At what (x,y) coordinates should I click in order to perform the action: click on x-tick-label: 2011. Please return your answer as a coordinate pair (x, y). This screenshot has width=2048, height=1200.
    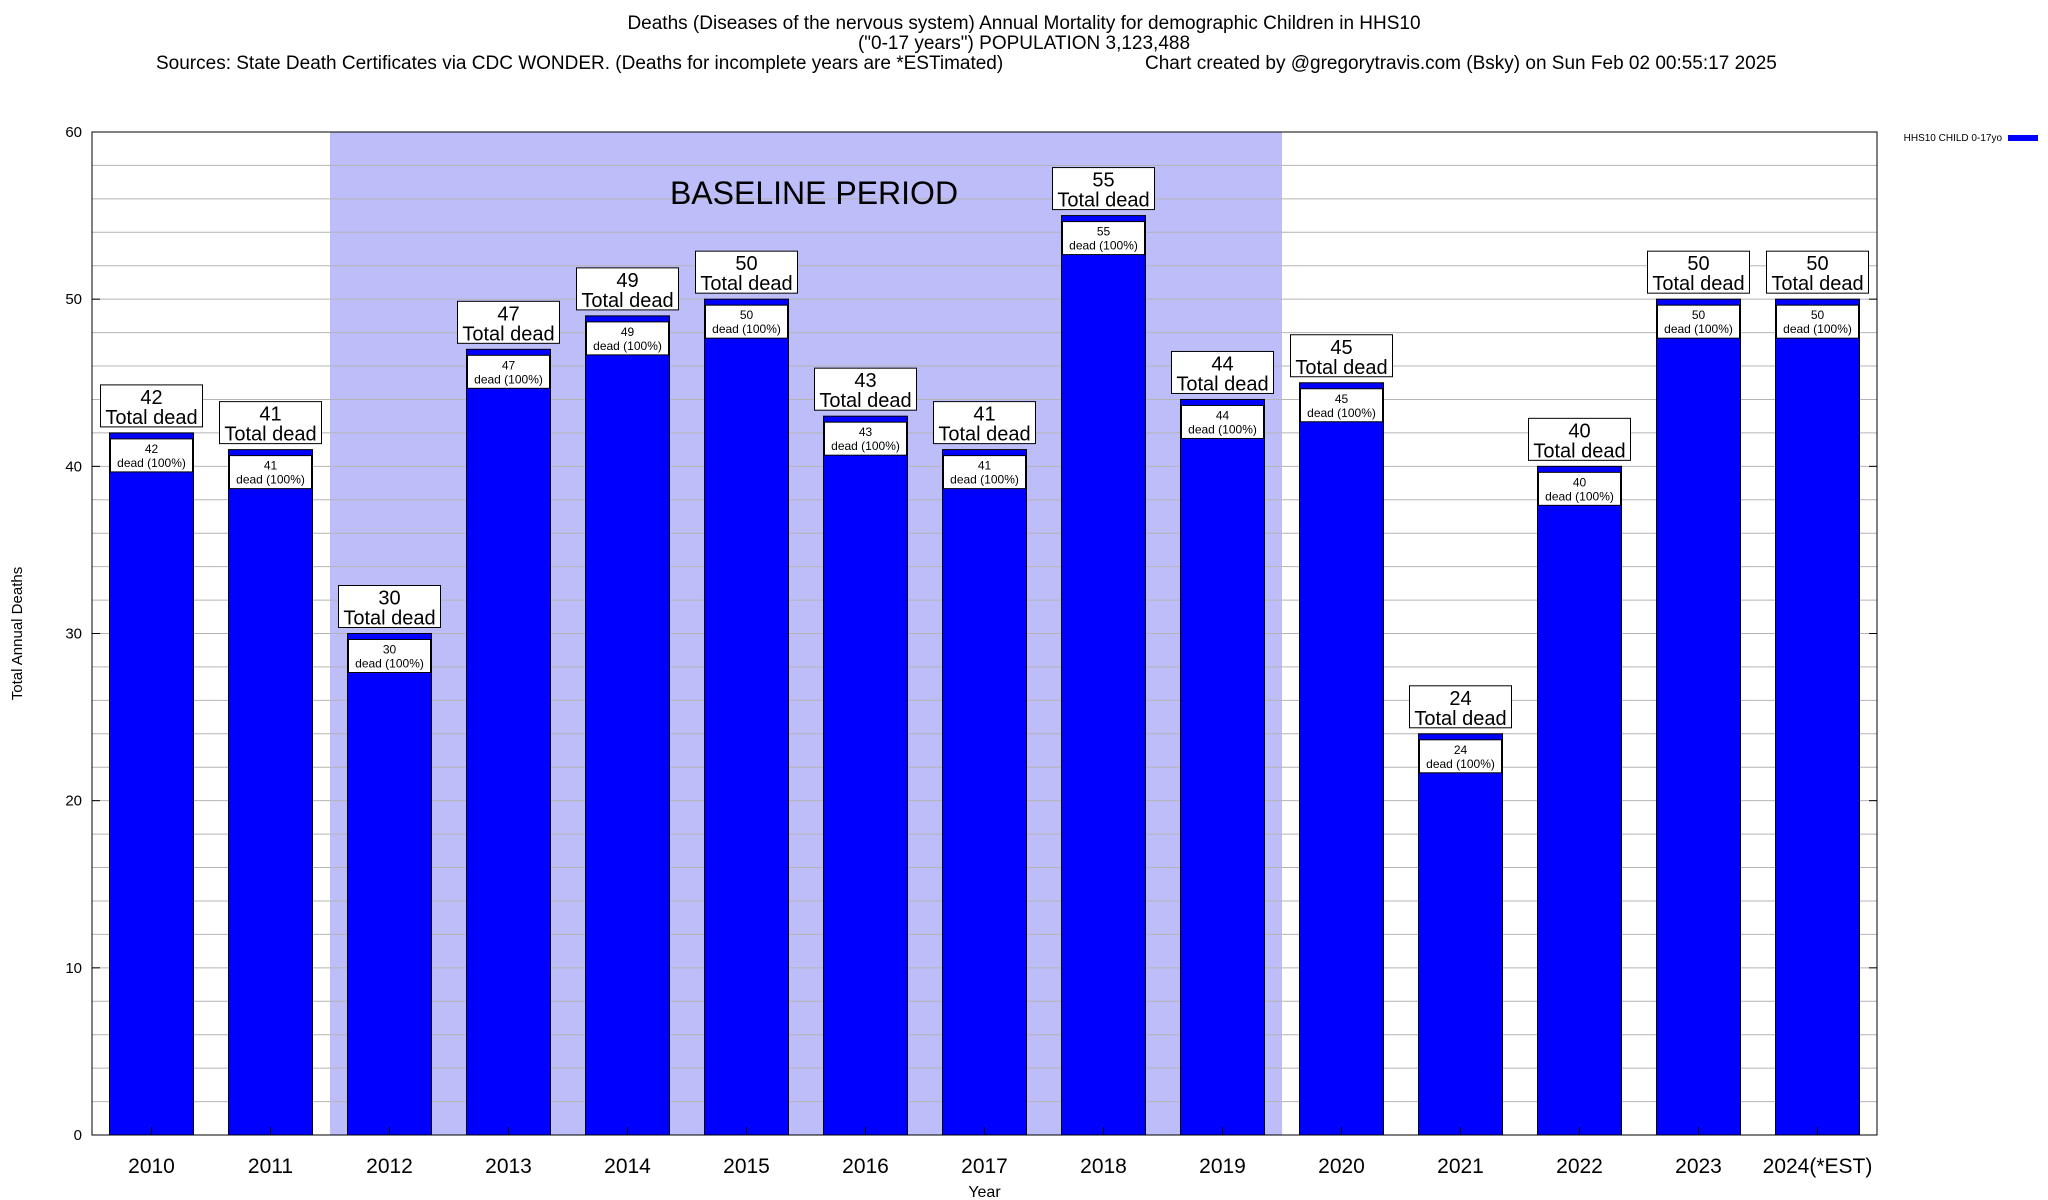
    Looking at the image, I should click on (270, 1166).